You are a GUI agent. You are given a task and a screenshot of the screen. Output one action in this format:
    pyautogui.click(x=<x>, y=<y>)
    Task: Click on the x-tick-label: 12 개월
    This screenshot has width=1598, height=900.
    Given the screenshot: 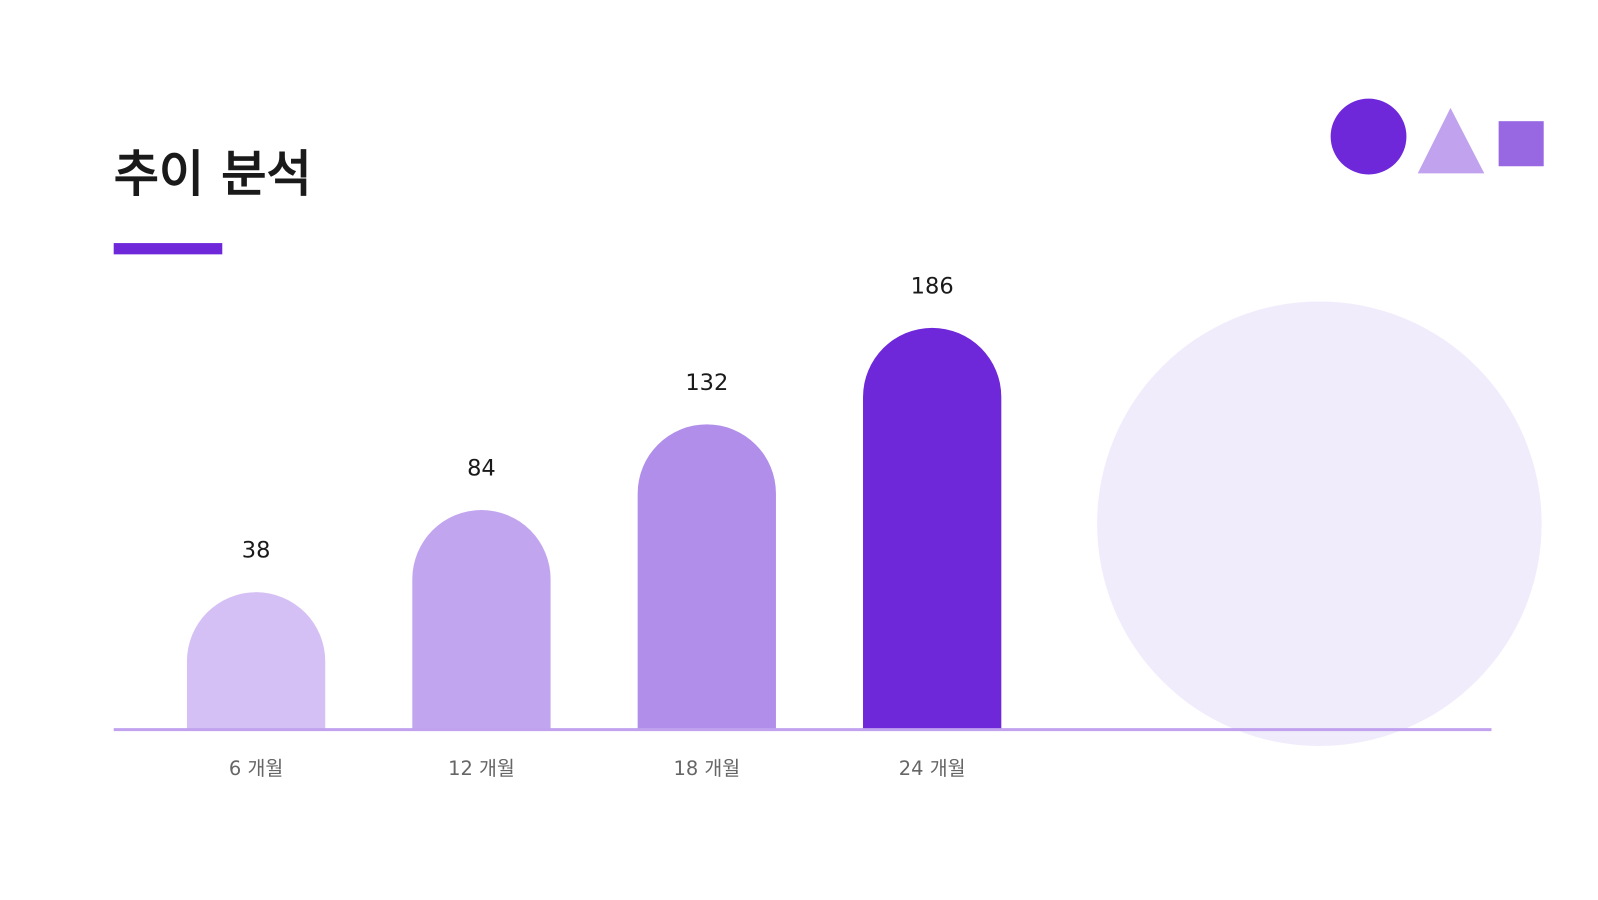 What is the action you would take?
    pyautogui.click(x=481, y=768)
    